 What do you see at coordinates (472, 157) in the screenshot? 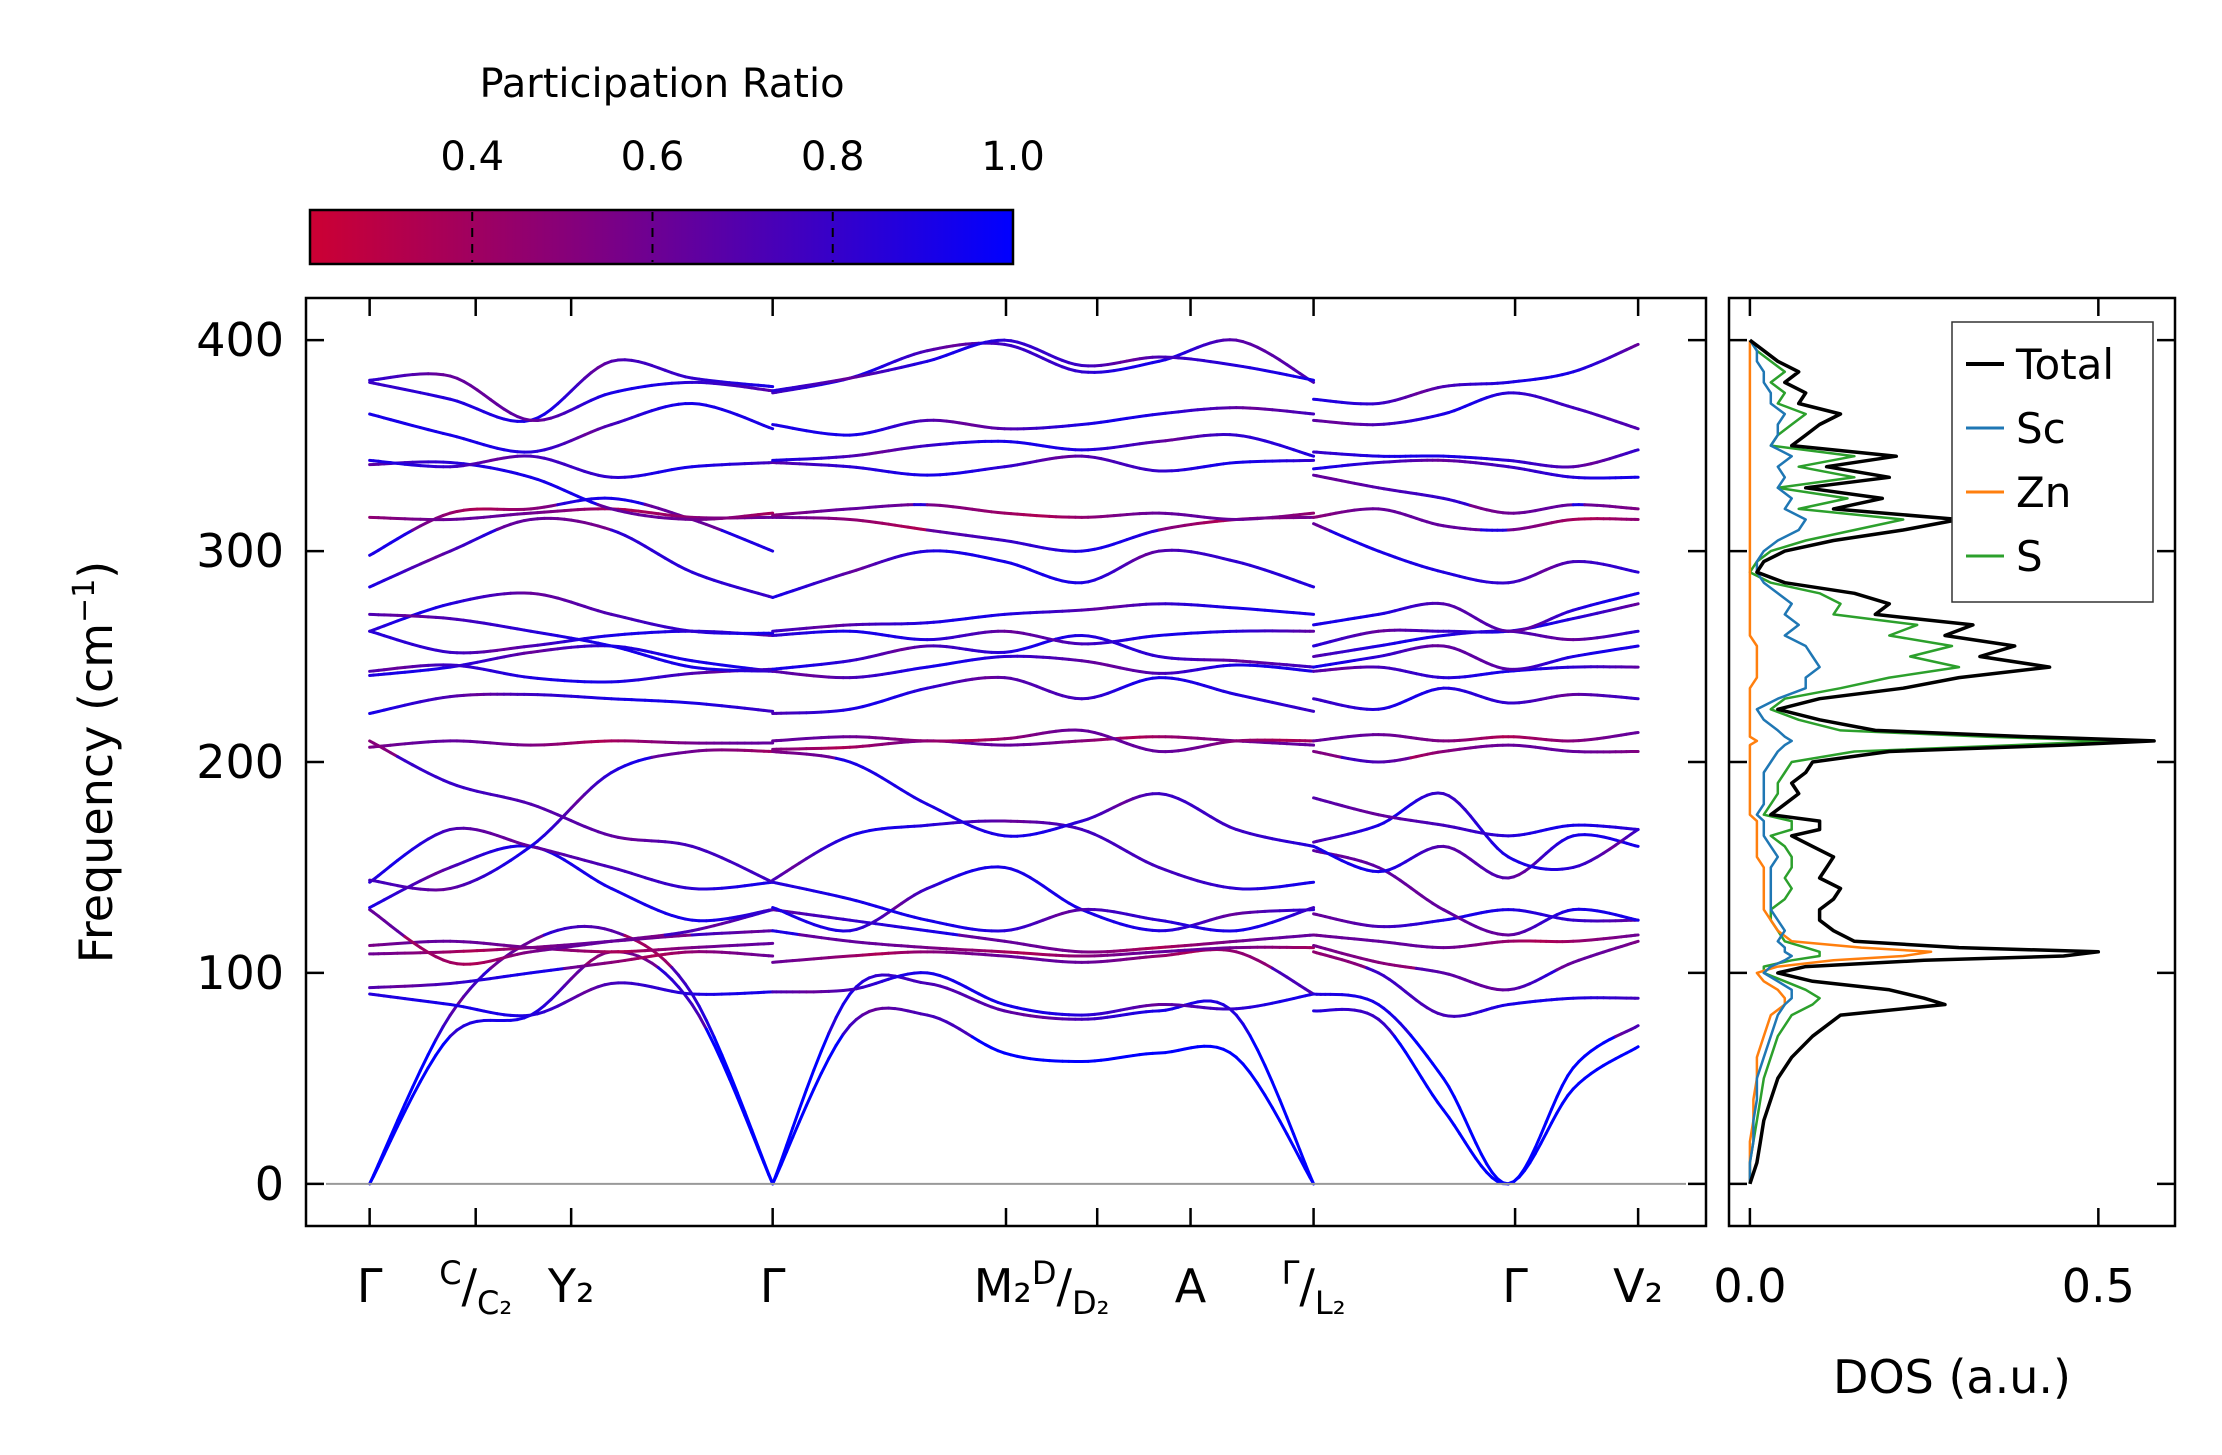
I see `colorbar-tick-label: 0.4` at bounding box center [472, 157].